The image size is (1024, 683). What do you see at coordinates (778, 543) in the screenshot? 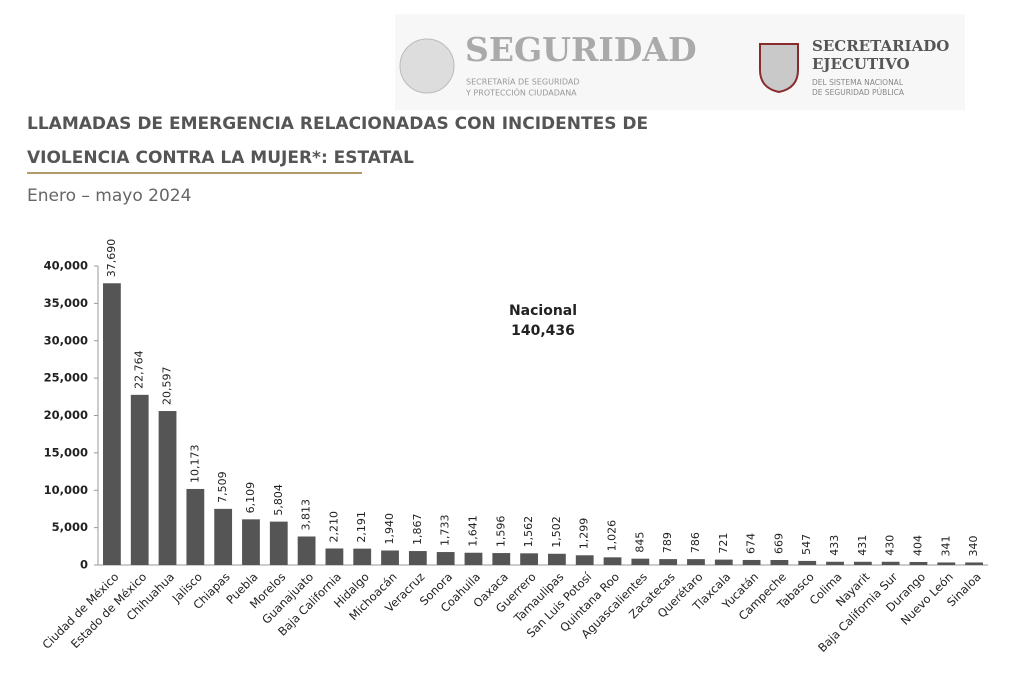
I see `value-label: 669` at bounding box center [778, 543].